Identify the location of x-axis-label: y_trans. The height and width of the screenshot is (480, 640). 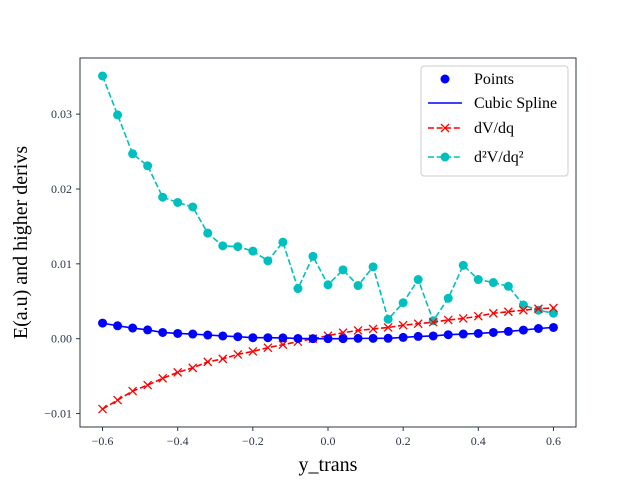
(328, 465).